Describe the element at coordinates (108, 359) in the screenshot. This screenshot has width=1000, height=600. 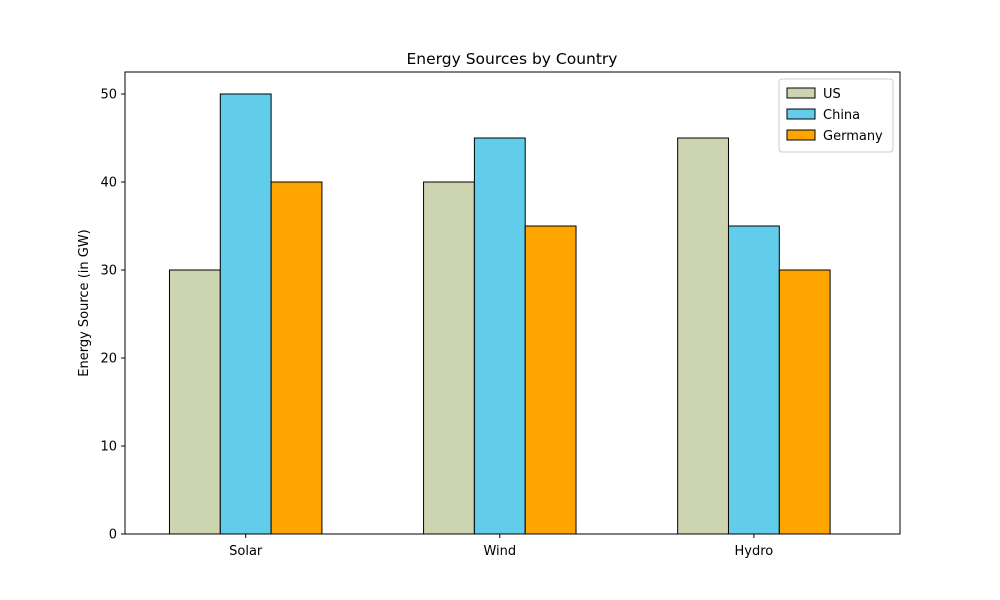
I see `y-tick-label: 20` at that location.